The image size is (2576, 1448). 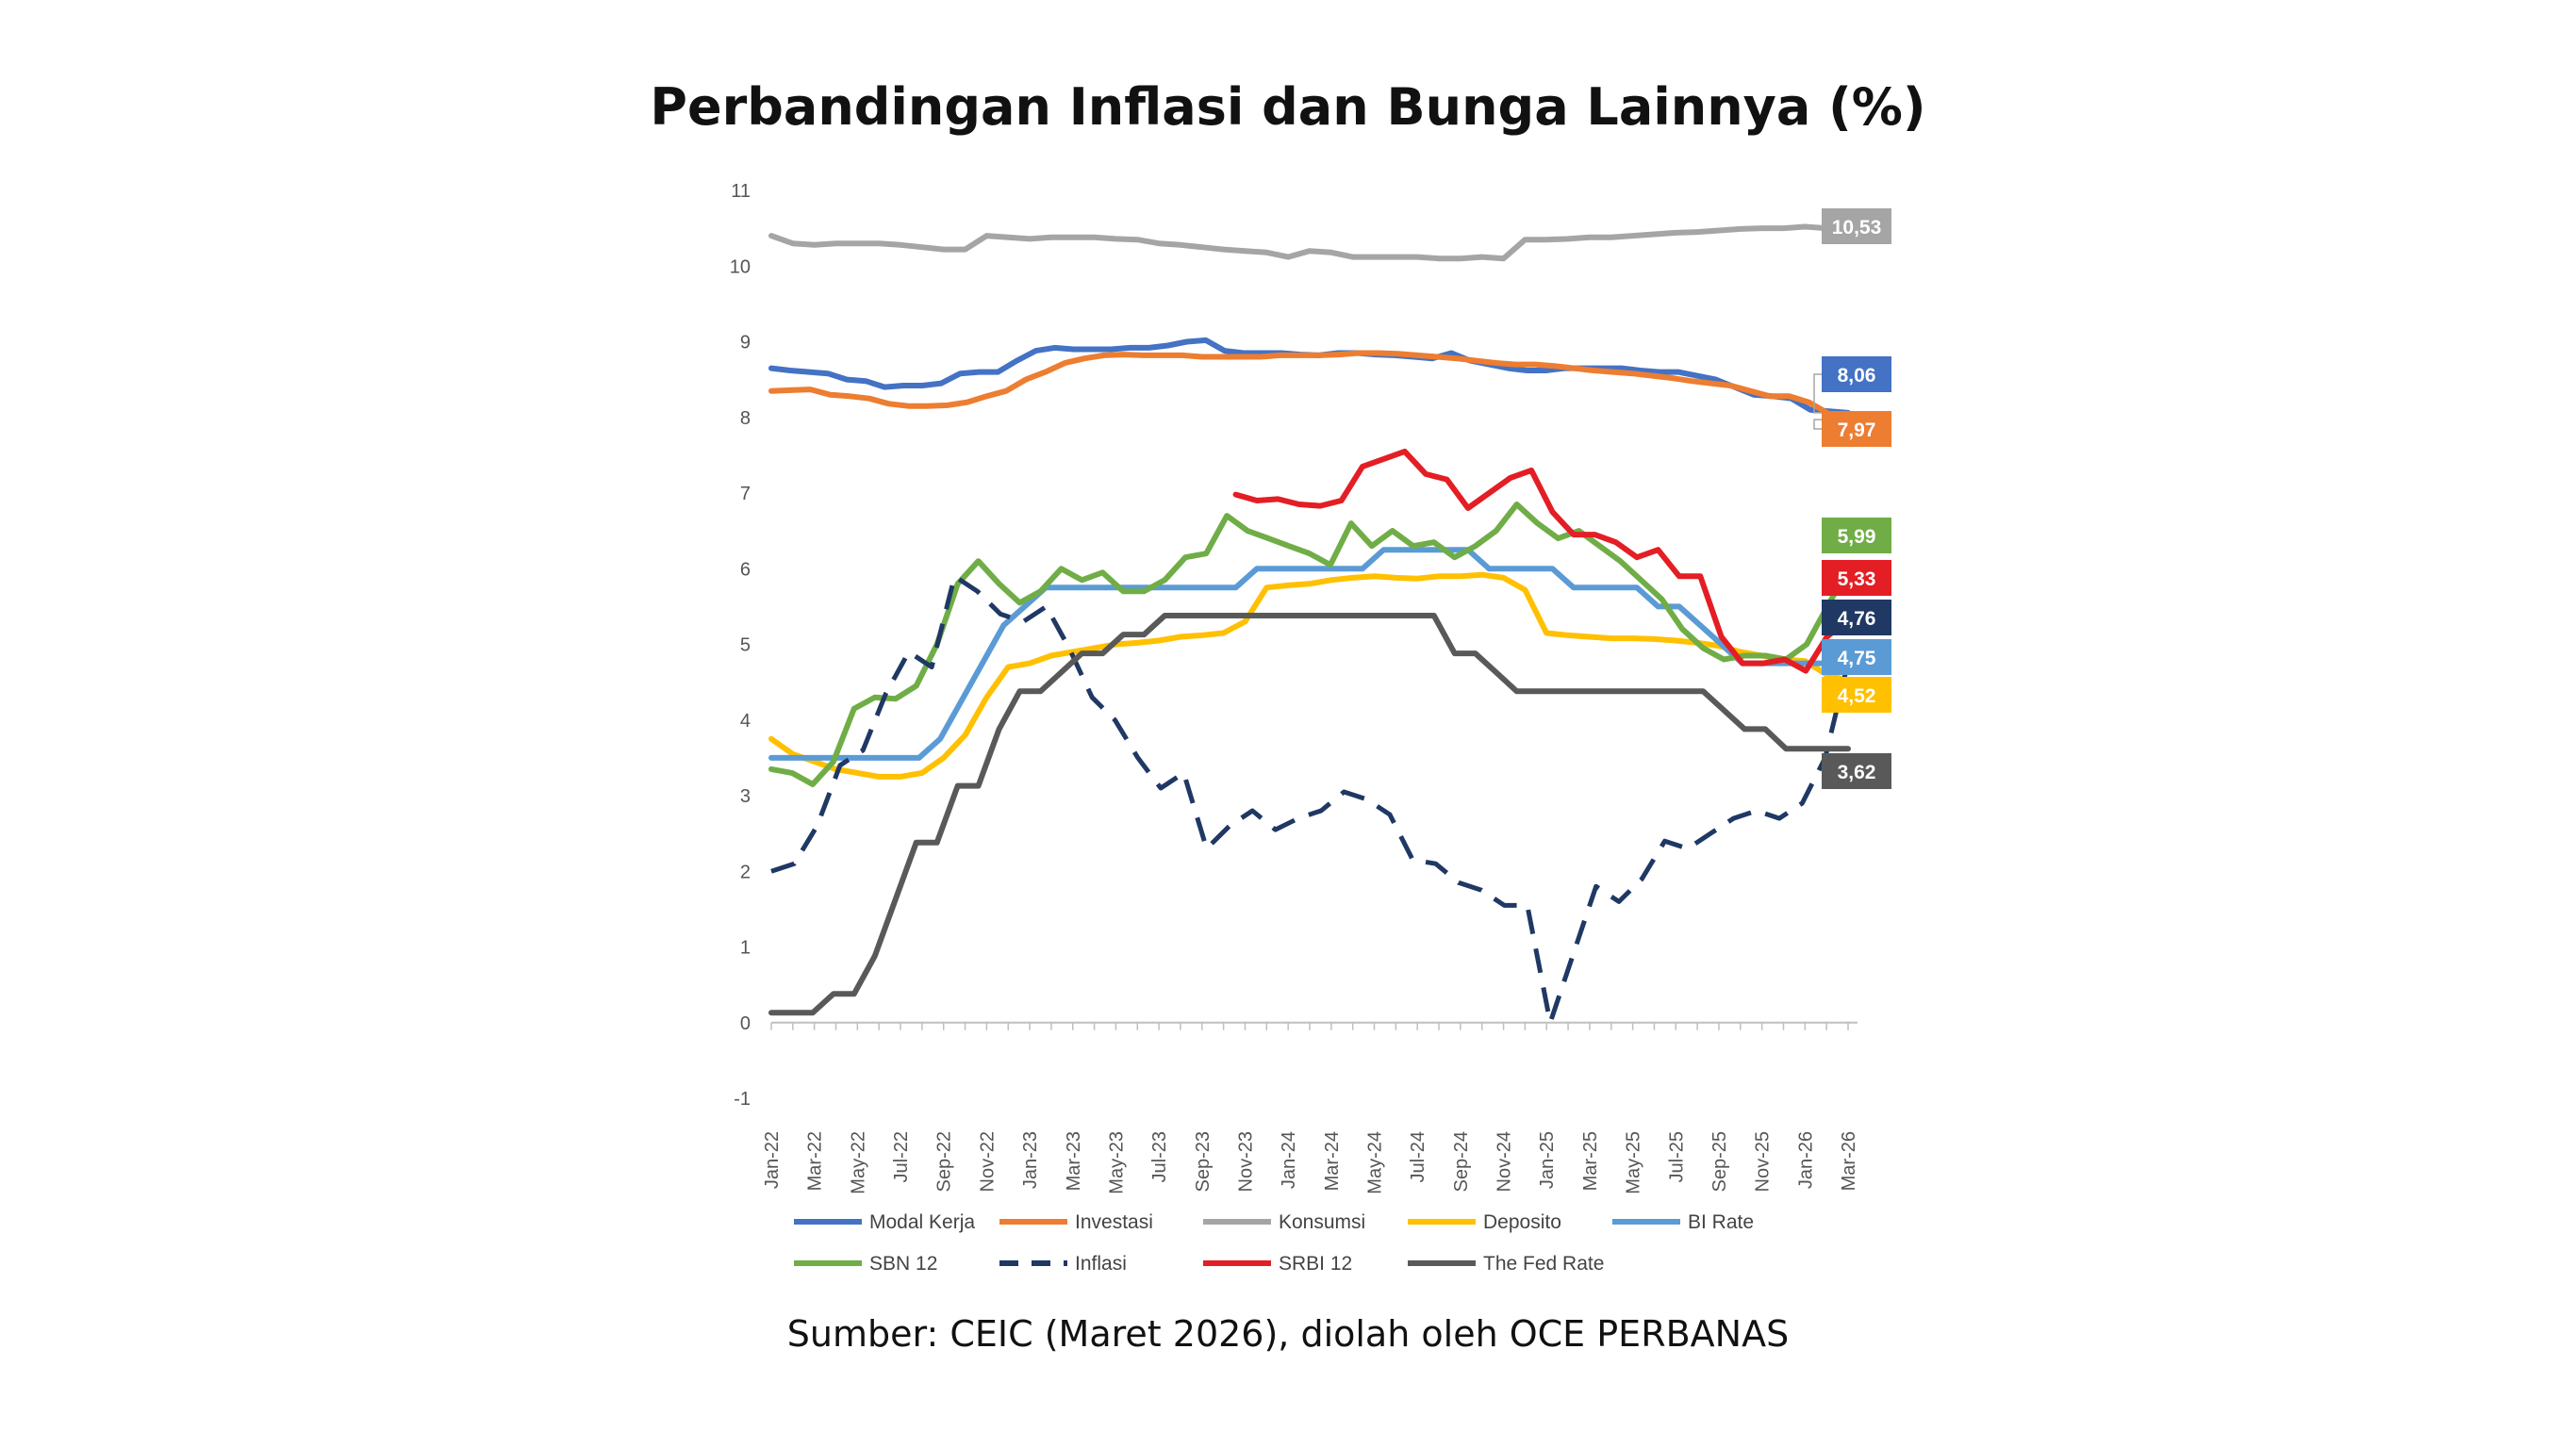 I want to click on x-tick-label: Jan-24, so click(x=1289, y=1160).